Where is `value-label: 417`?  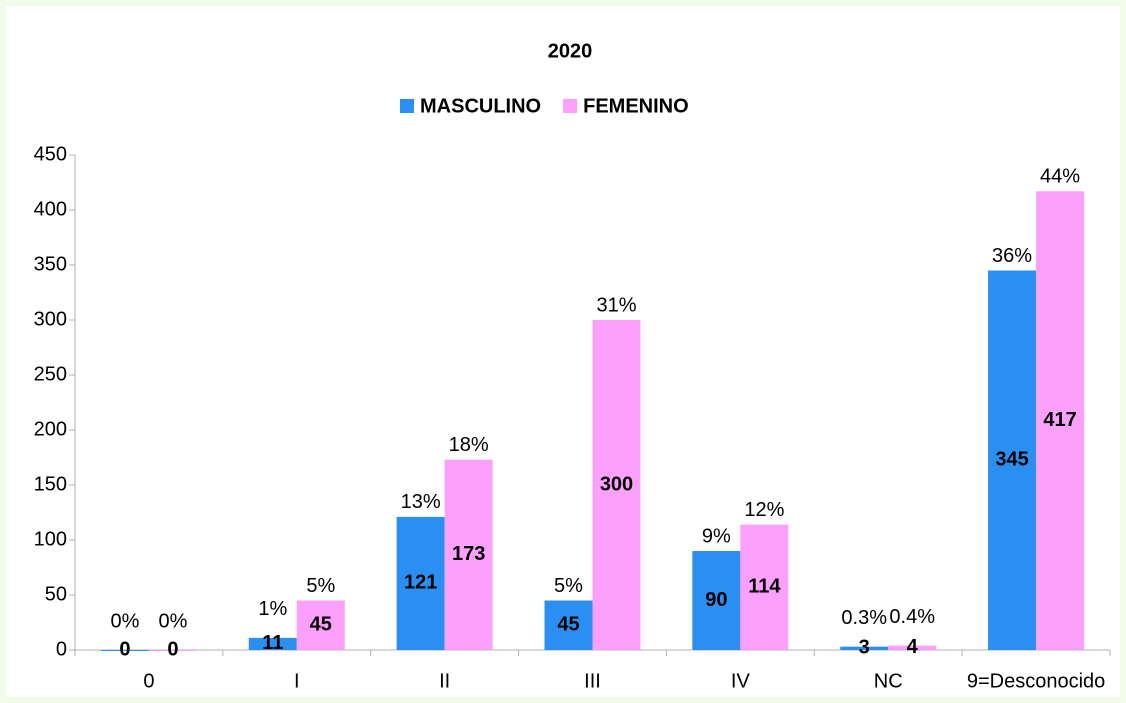
value-label: 417 is located at coordinates (1059, 420).